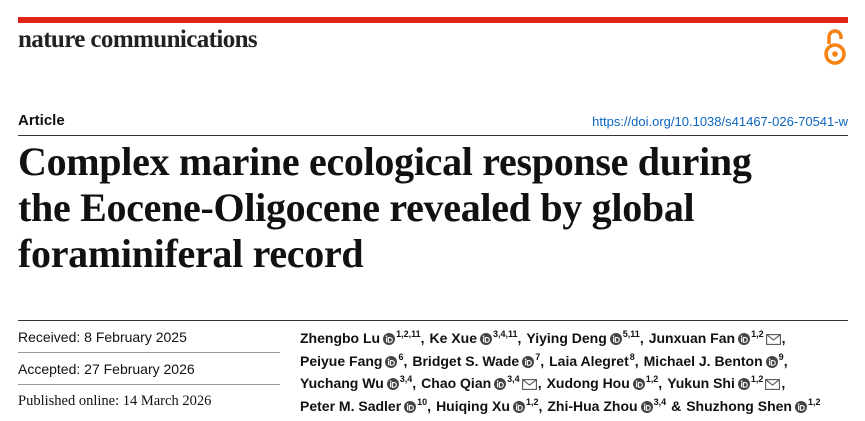 The height and width of the screenshot is (421, 865). What do you see at coordinates (692, 338) in the screenshot?
I see `author-name: Junxuan Fan` at bounding box center [692, 338].